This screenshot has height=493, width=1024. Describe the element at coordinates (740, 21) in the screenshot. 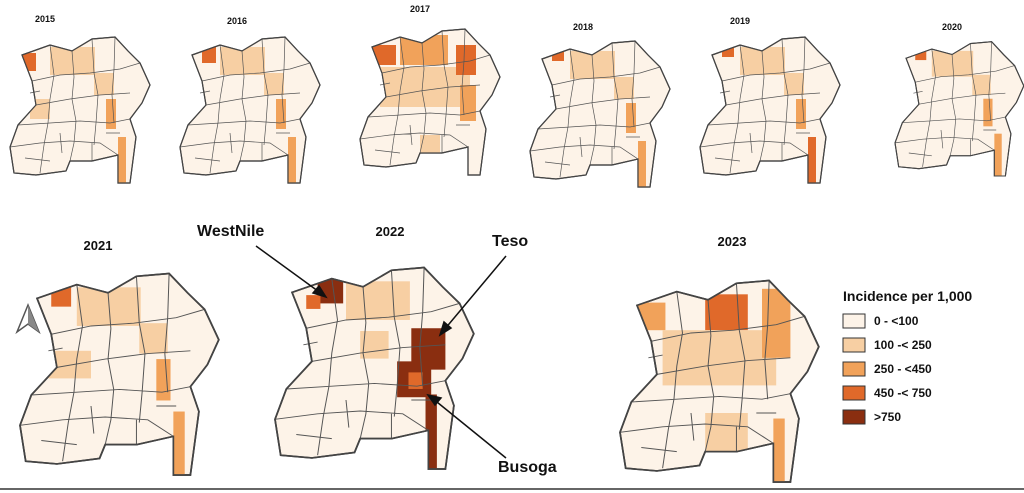

I see `year-label: 2019` at that location.